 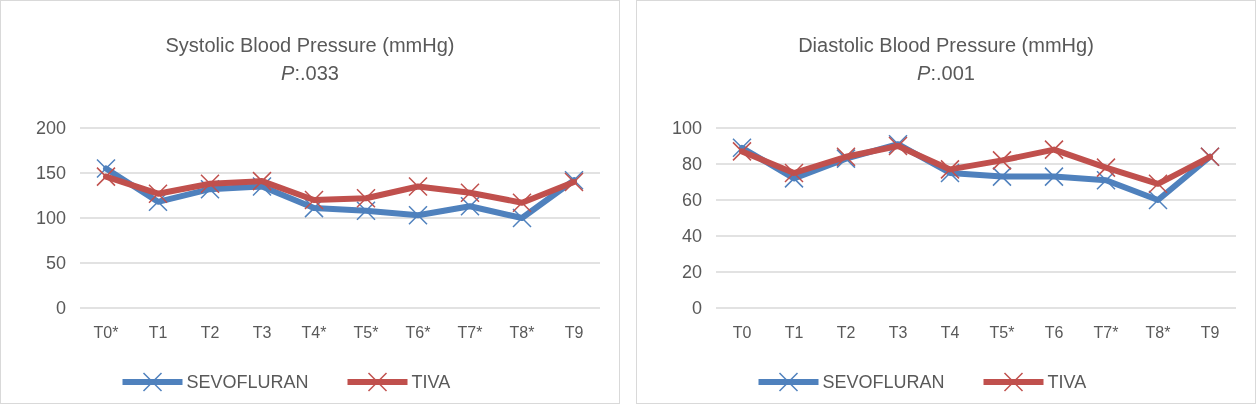 I want to click on y-tick-label: 150, so click(x=50, y=173).